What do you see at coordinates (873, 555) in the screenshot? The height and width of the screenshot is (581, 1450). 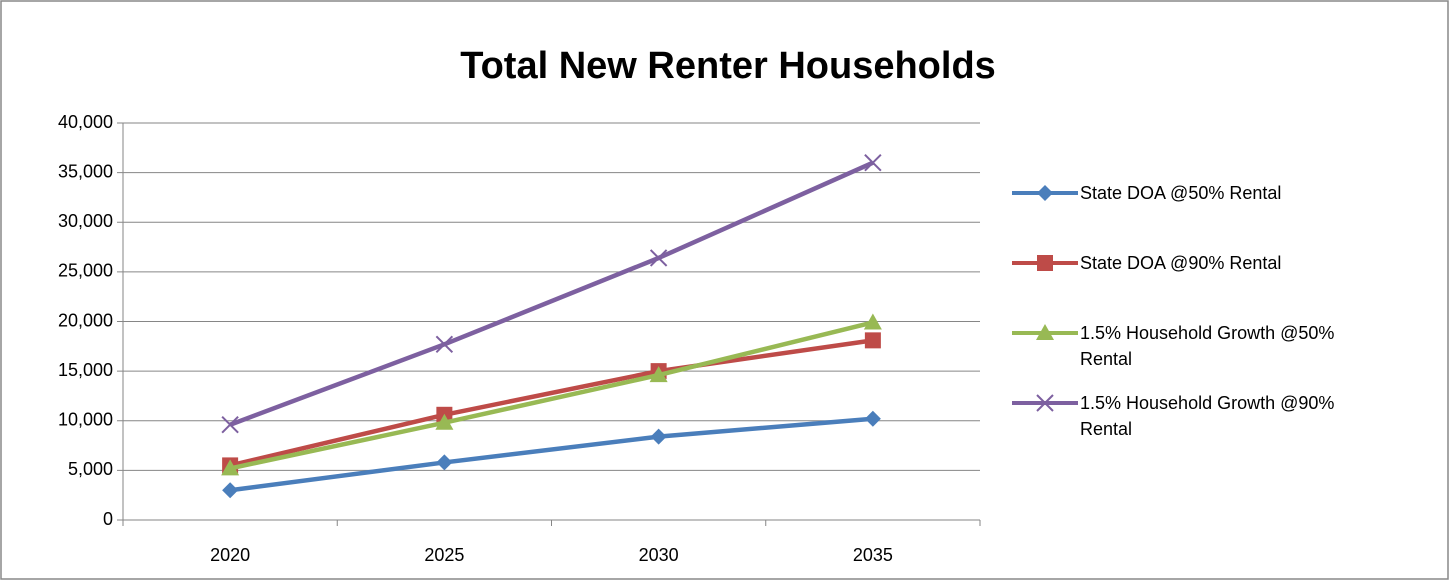 I see `x-tick-label: 2035` at bounding box center [873, 555].